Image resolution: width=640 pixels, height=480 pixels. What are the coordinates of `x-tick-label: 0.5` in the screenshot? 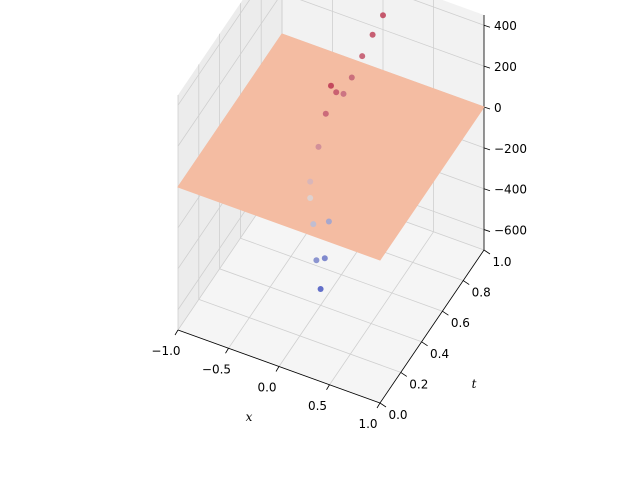 It's located at (317, 406).